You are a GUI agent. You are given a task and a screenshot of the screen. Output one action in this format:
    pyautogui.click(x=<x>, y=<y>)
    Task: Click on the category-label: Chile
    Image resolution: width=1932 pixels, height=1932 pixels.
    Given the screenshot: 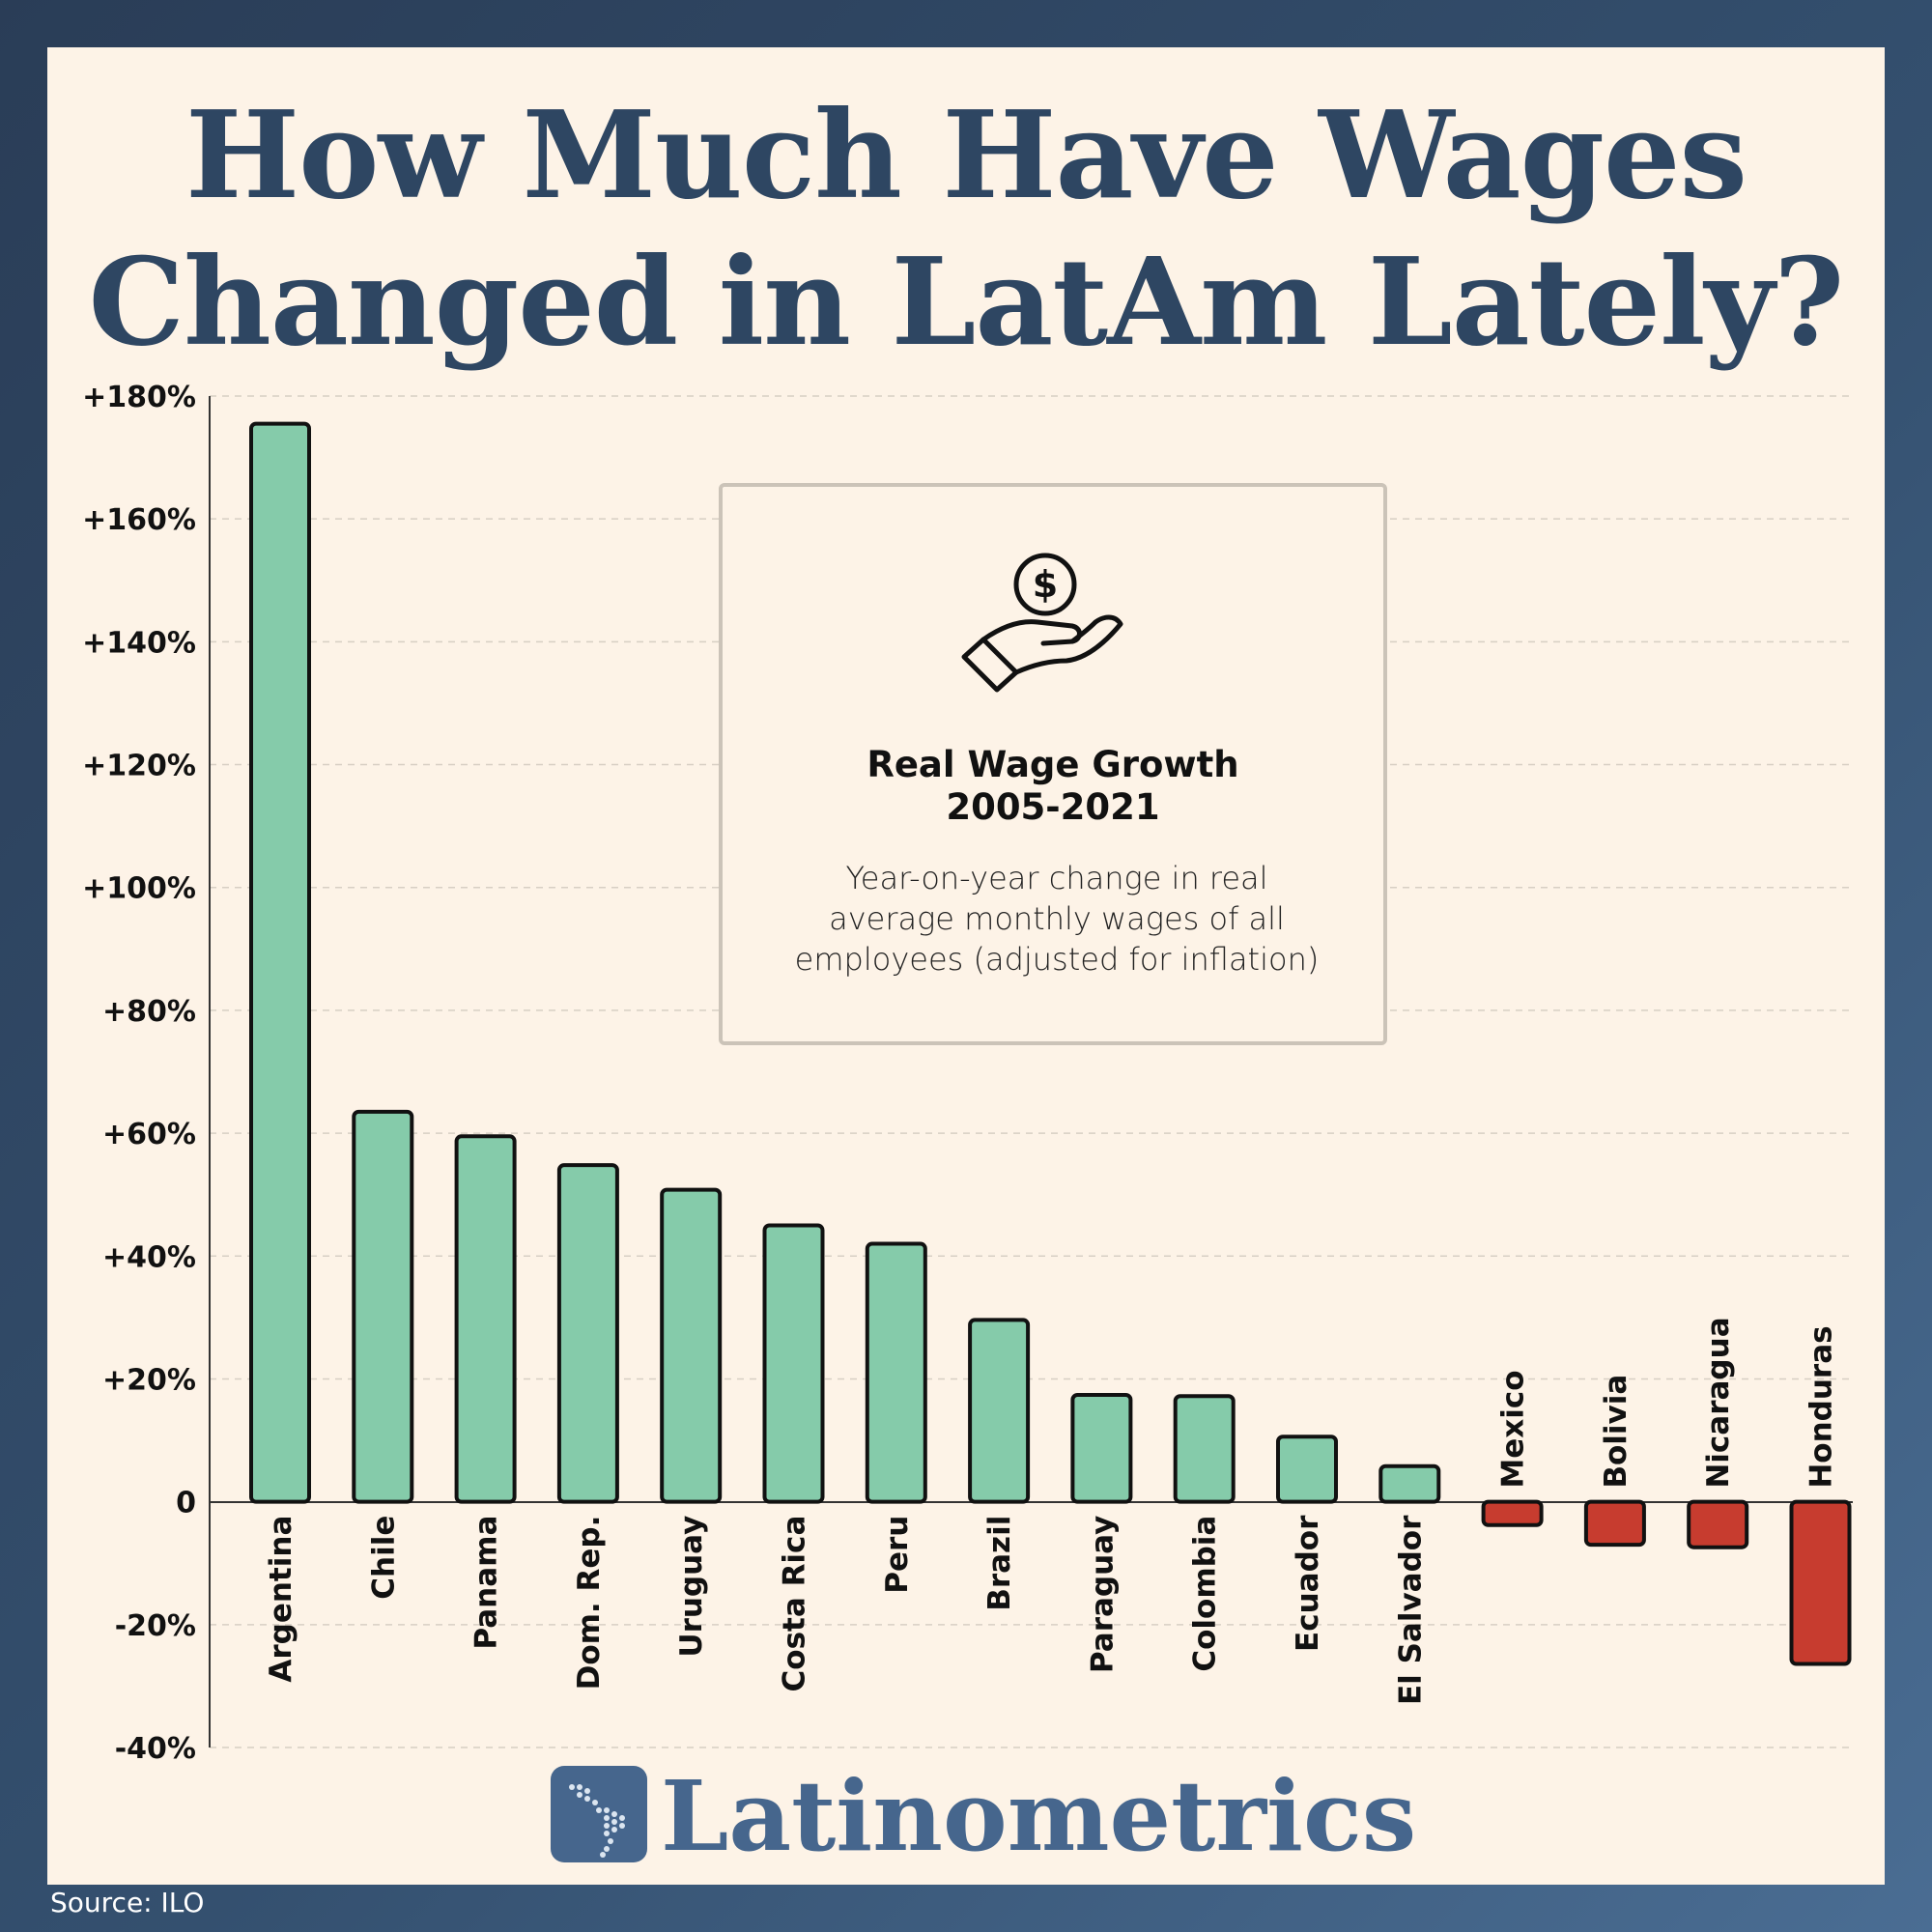 What is the action you would take?
    pyautogui.click(x=383, y=1558)
    